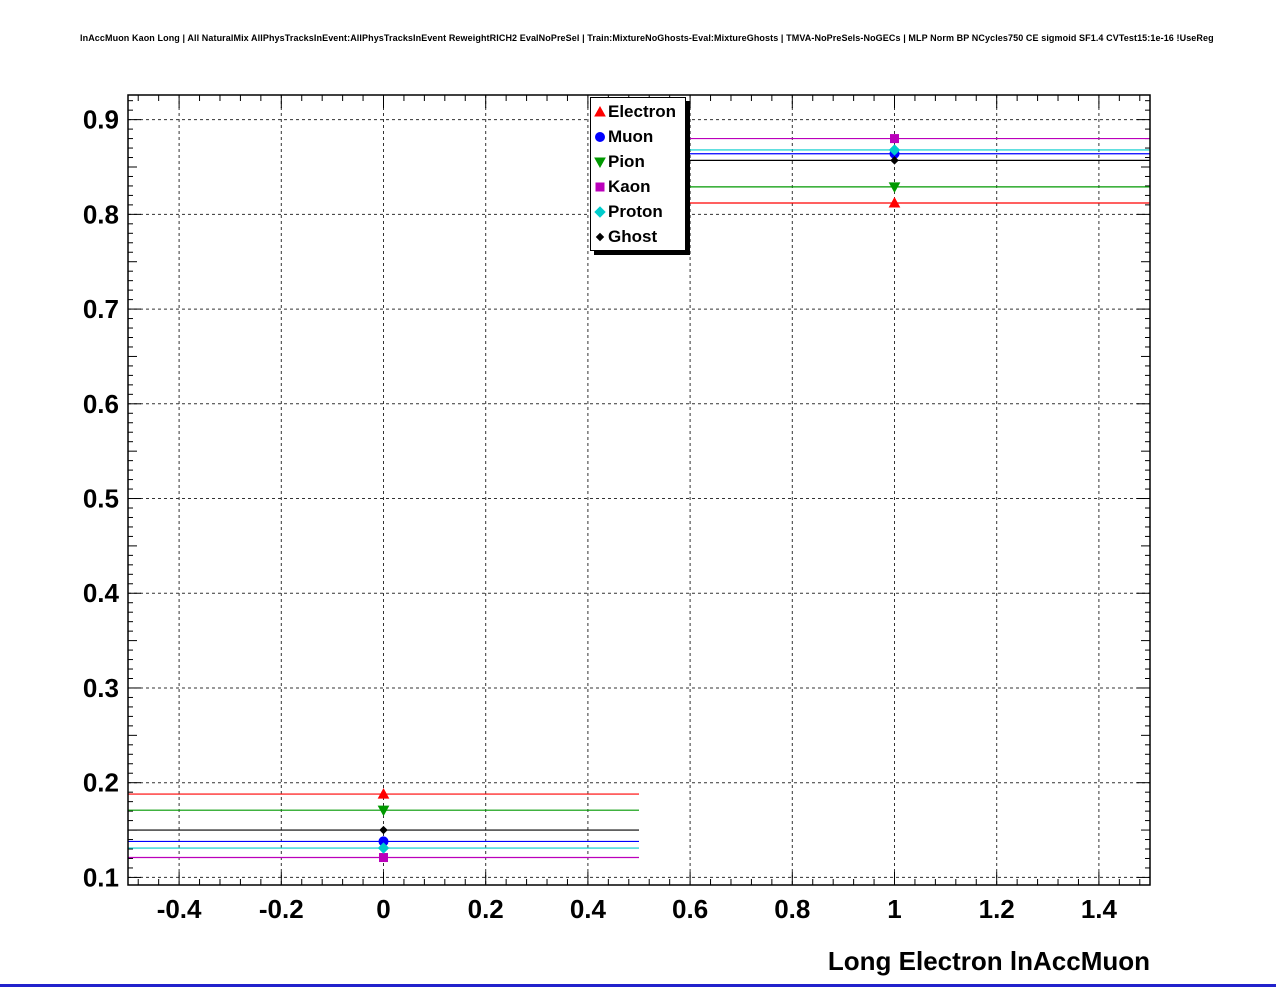 The height and width of the screenshot is (996, 1276). Describe the element at coordinates (383, 909) in the screenshot. I see `x-tick-label: 0` at that location.